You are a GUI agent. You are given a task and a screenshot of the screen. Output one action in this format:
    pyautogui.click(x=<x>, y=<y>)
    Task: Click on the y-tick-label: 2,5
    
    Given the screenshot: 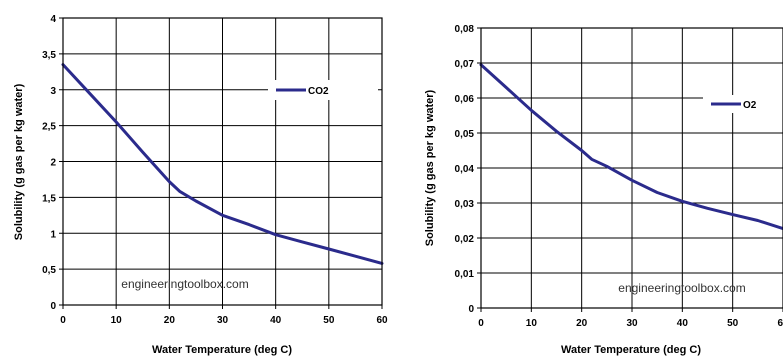 What is the action you would take?
    pyautogui.click(x=49, y=127)
    